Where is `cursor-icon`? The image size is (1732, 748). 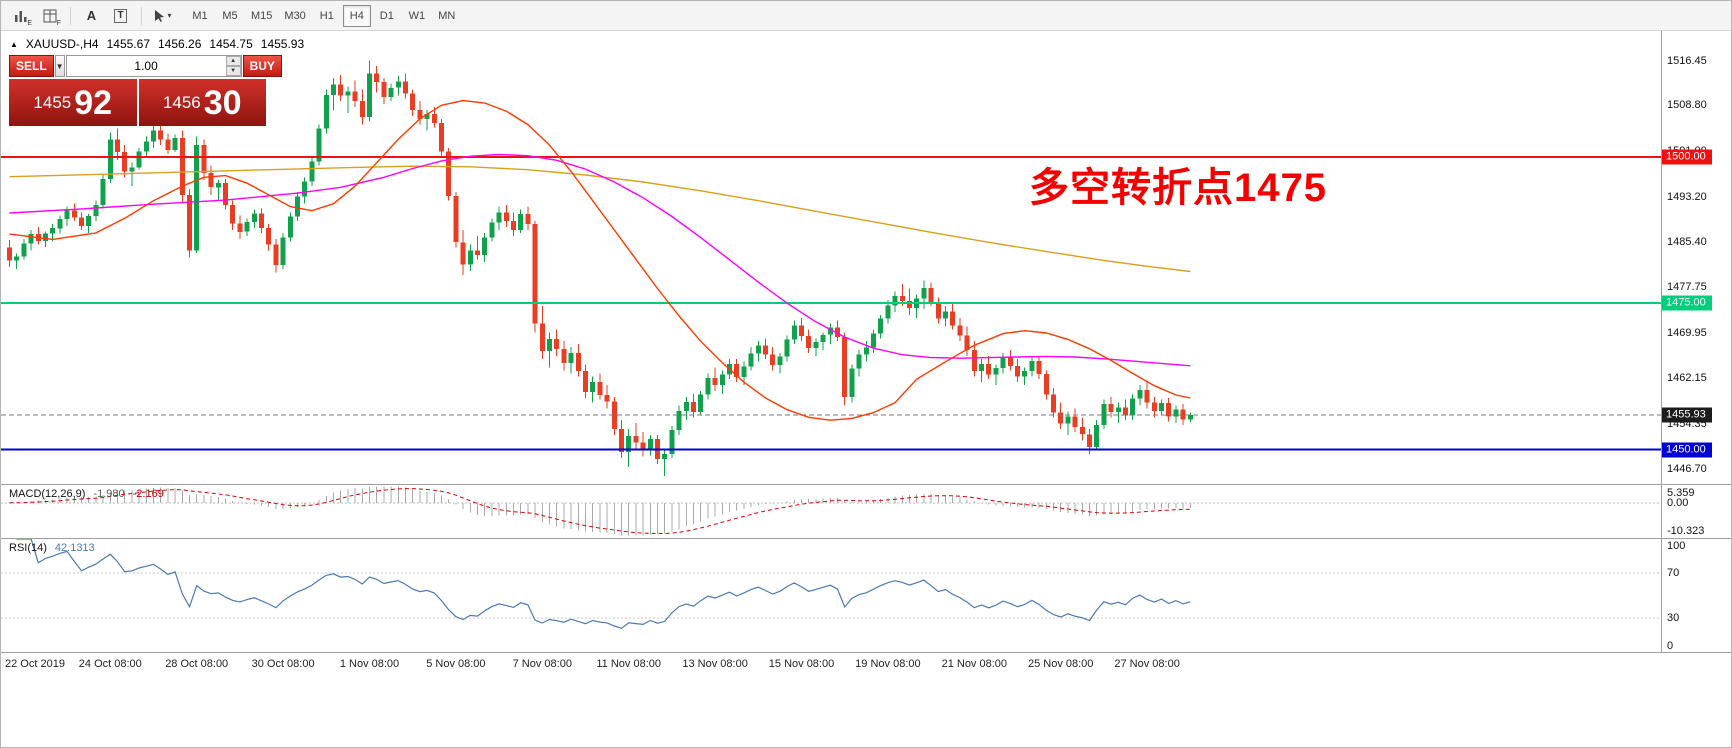 cursor-icon is located at coordinates (160, 15).